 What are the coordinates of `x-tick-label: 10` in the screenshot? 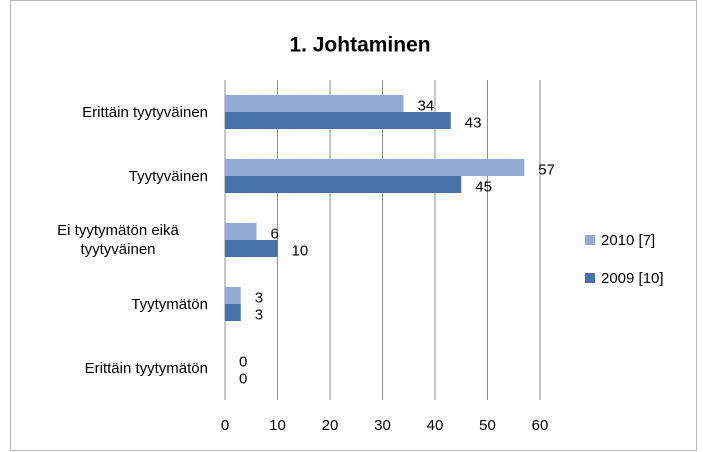 It's located at (277, 425).